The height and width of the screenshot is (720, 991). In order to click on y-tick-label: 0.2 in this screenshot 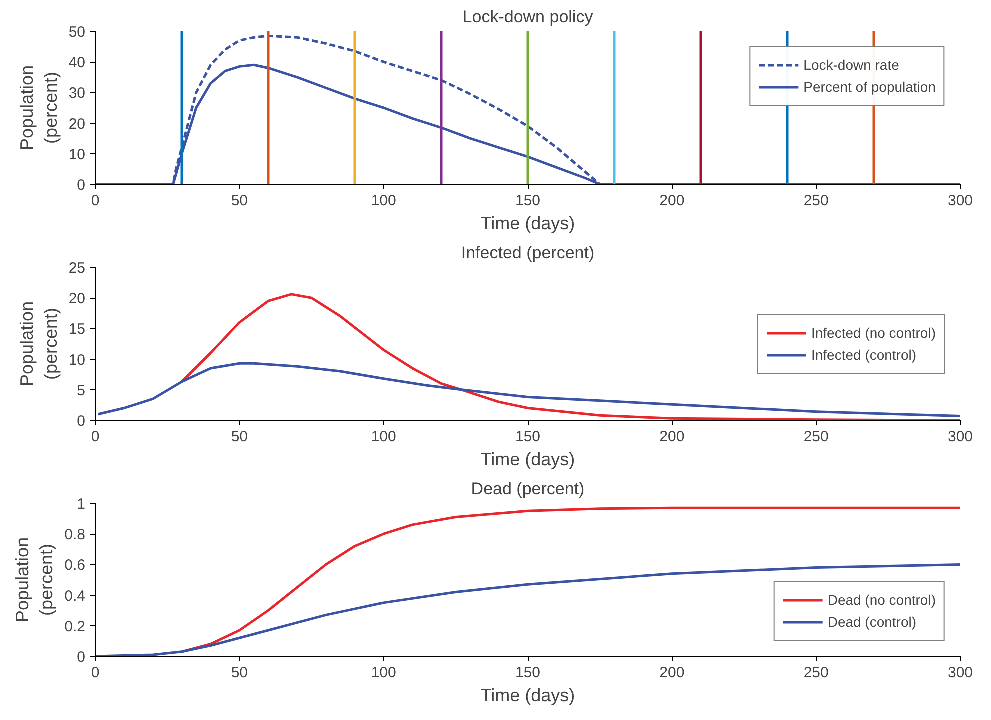, I will do `click(75, 627)`.